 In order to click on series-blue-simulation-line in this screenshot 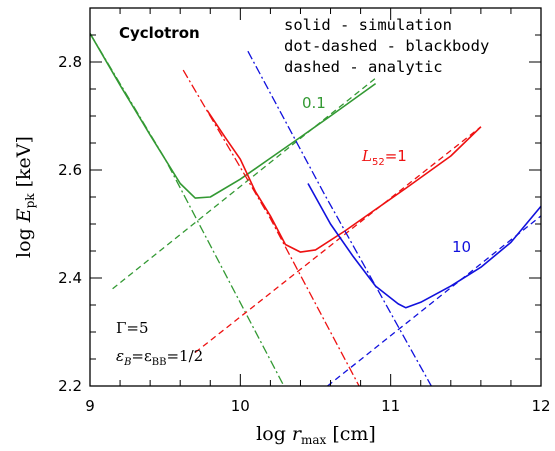, I will do `click(424, 246)`.